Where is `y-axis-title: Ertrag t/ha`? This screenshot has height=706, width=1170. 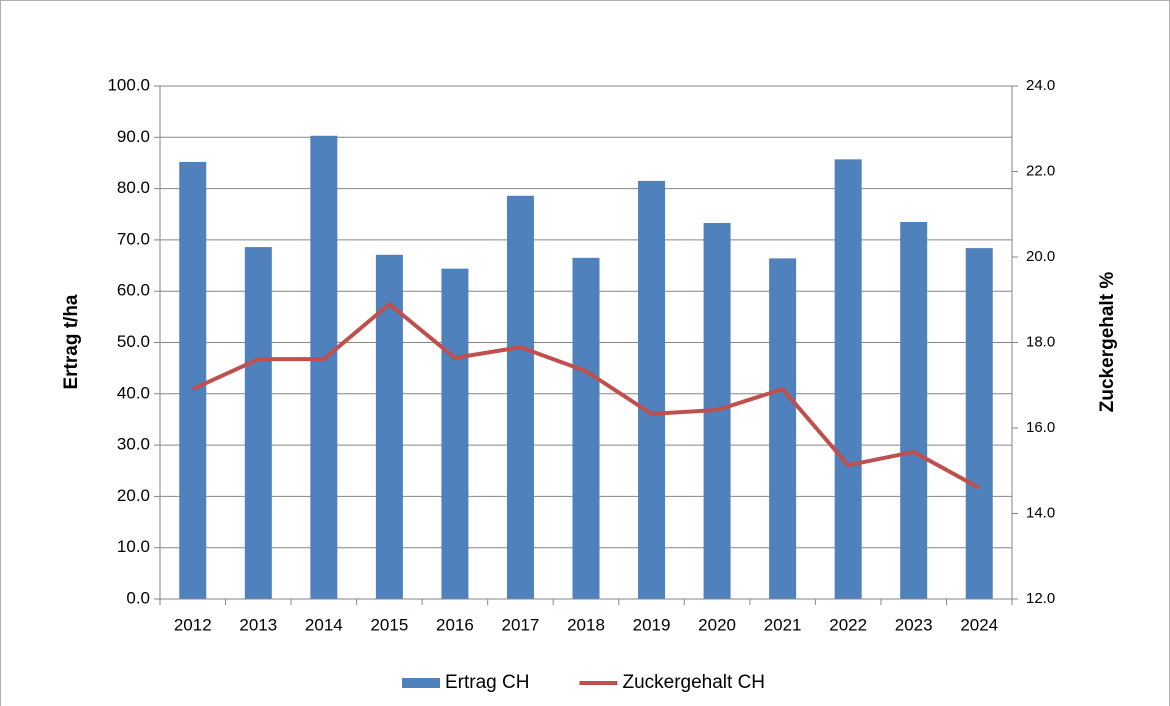
y-axis-title: Ertrag t/ha is located at coordinates (71, 341).